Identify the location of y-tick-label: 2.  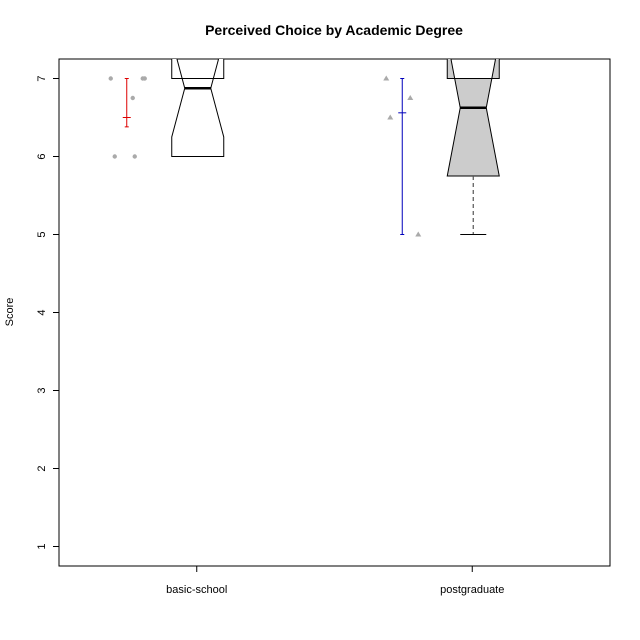
(42, 468).